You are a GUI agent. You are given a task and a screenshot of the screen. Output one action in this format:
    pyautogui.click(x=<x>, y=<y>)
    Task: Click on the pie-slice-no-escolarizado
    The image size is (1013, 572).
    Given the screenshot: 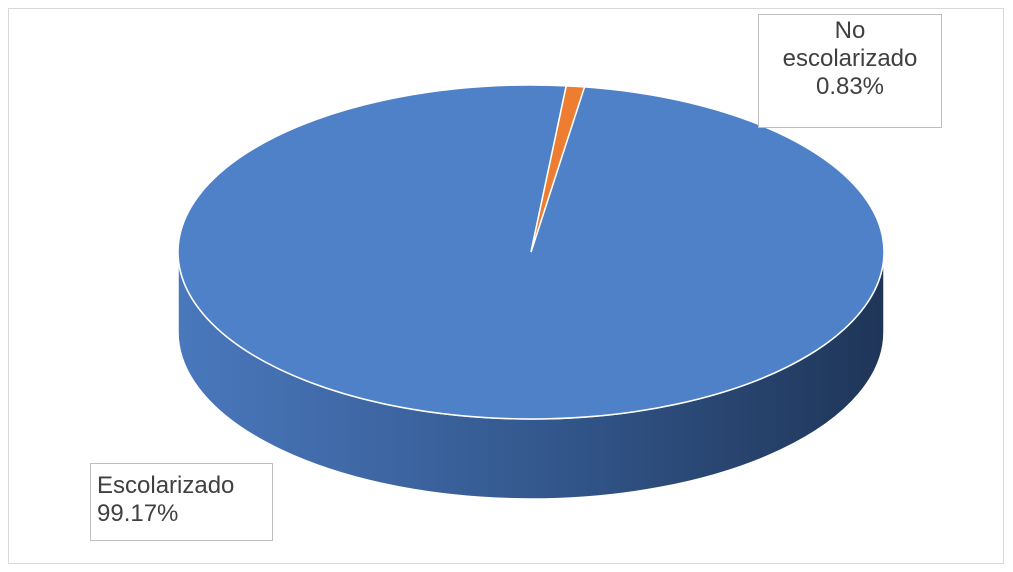 What is the action you would take?
    pyautogui.click(x=558, y=169)
    